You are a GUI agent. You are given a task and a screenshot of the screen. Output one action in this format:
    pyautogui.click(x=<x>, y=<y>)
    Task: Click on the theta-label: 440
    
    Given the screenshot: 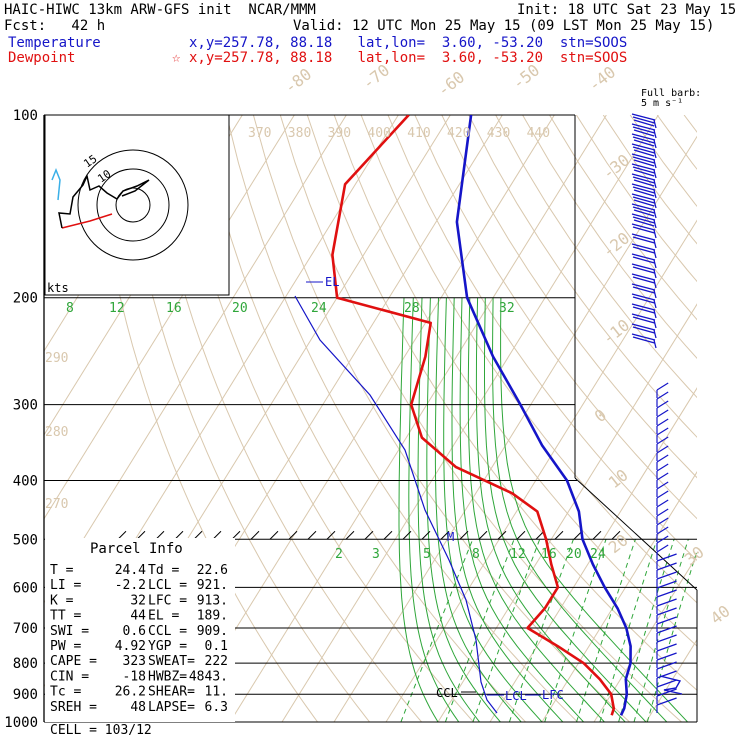 What is the action you would take?
    pyautogui.click(x=538, y=133)
    